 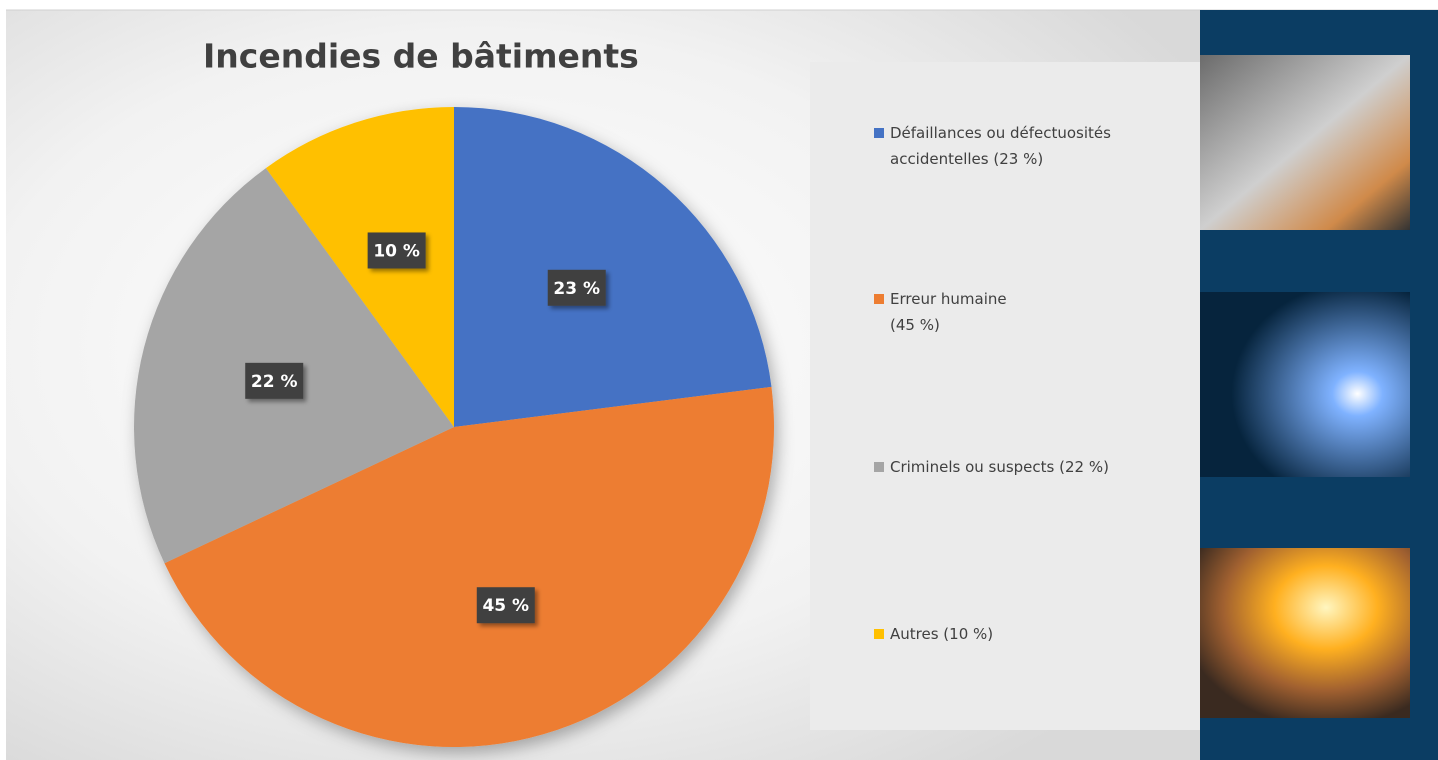 I want to click on legend-entry: Autres (10 %), so click(x=934, y=634).